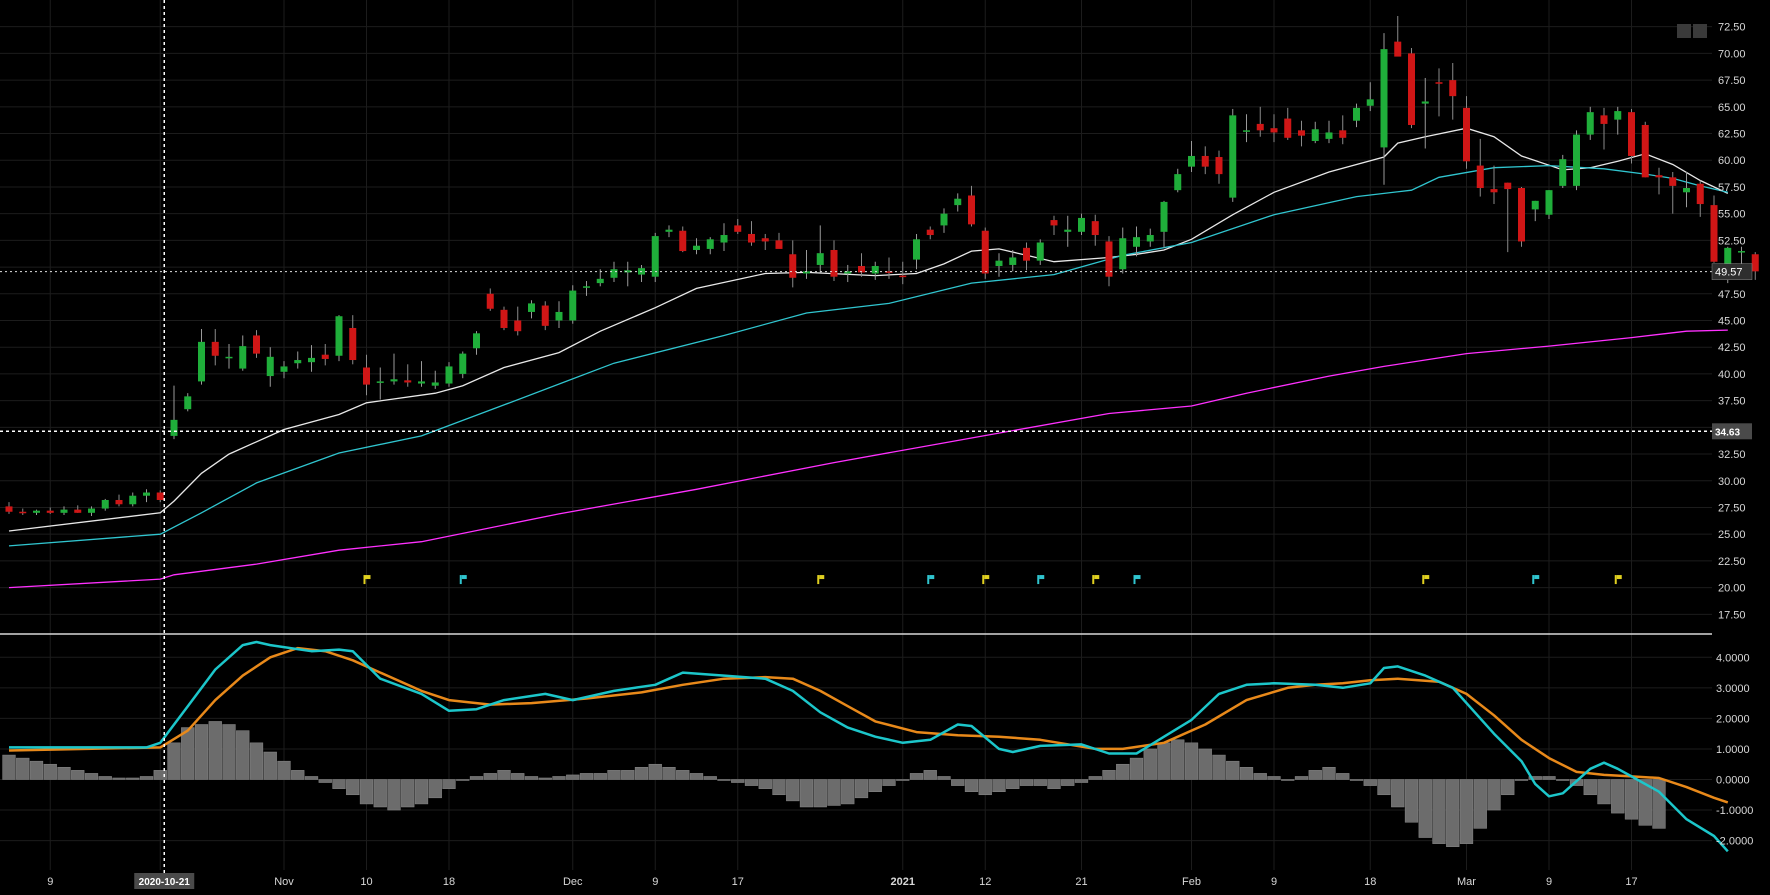 This screenshot has height=895, width=1770. Describe the element at coordinates (366, 882) in the screenshot. I see `date-tick-label: 10` at that location.